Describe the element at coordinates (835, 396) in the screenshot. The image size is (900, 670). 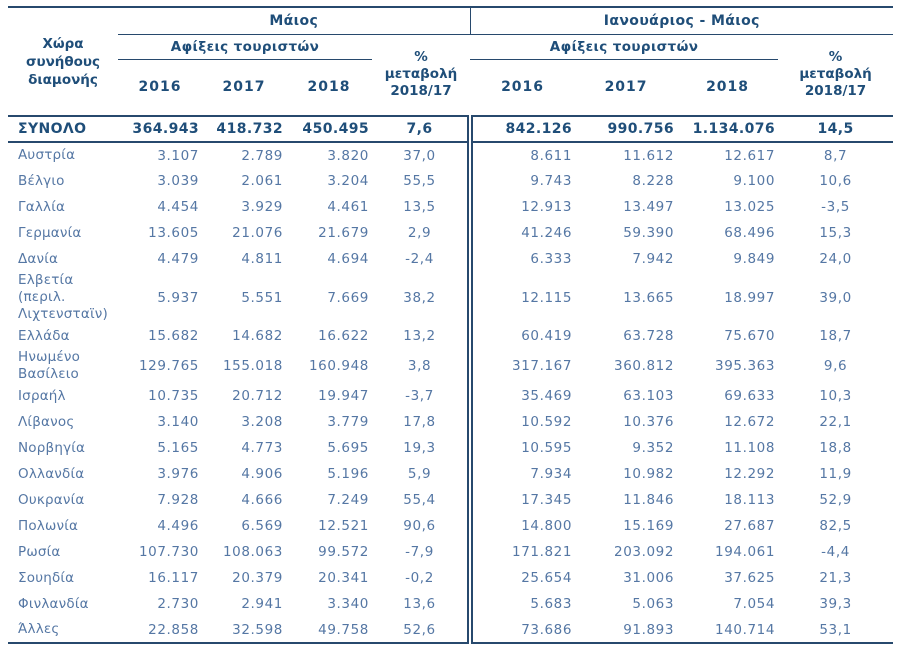
I see `pct-cell: 10,3` at that location.